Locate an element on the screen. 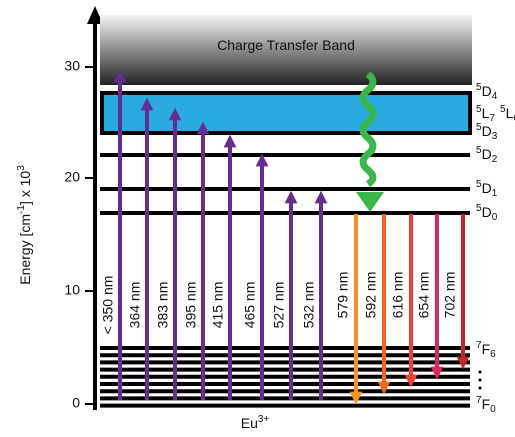 The height and width of the screenshot is (437, 515). text-part: Eu is located at coordinates (249, 423).